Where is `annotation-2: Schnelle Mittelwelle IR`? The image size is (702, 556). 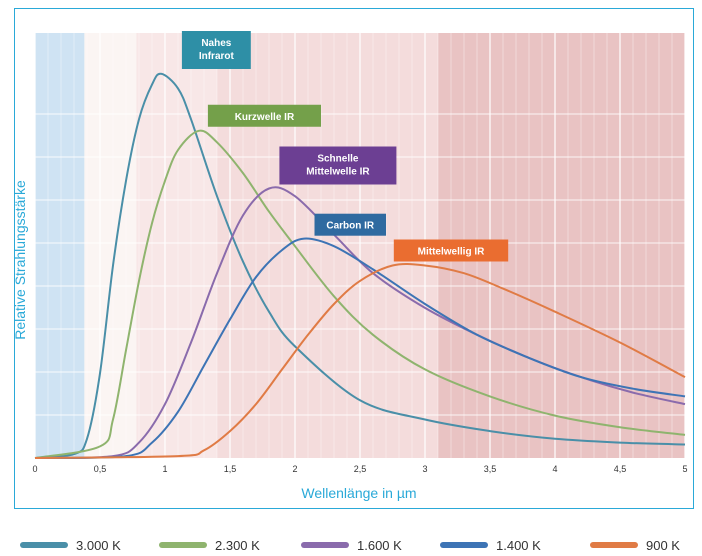 annotation-2: Schnelle Mittelwelle IR is located at coordinates (338, 165).